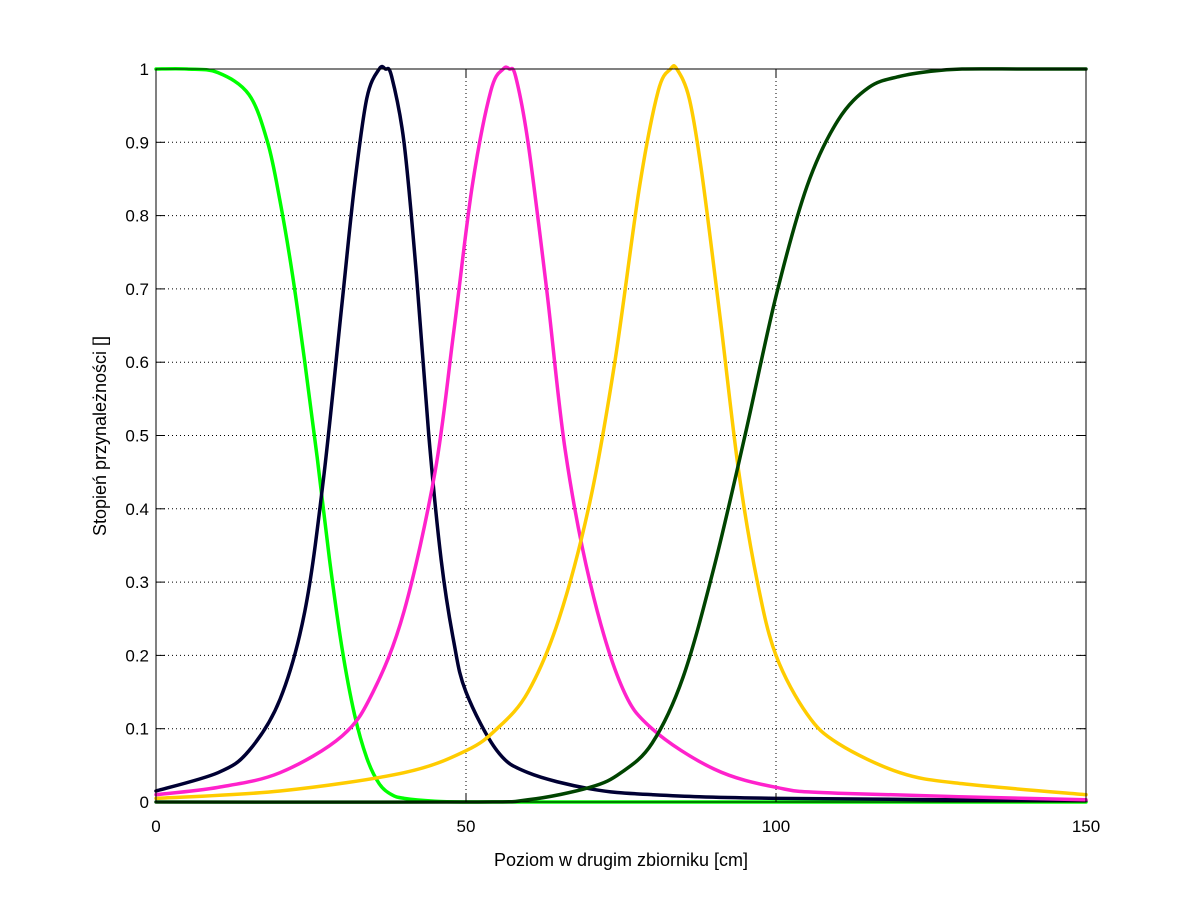 Image resolution: width=1200 pixels, height=901 pixels. I want to click on y-tick-label: 0.9, so click(137, 142).